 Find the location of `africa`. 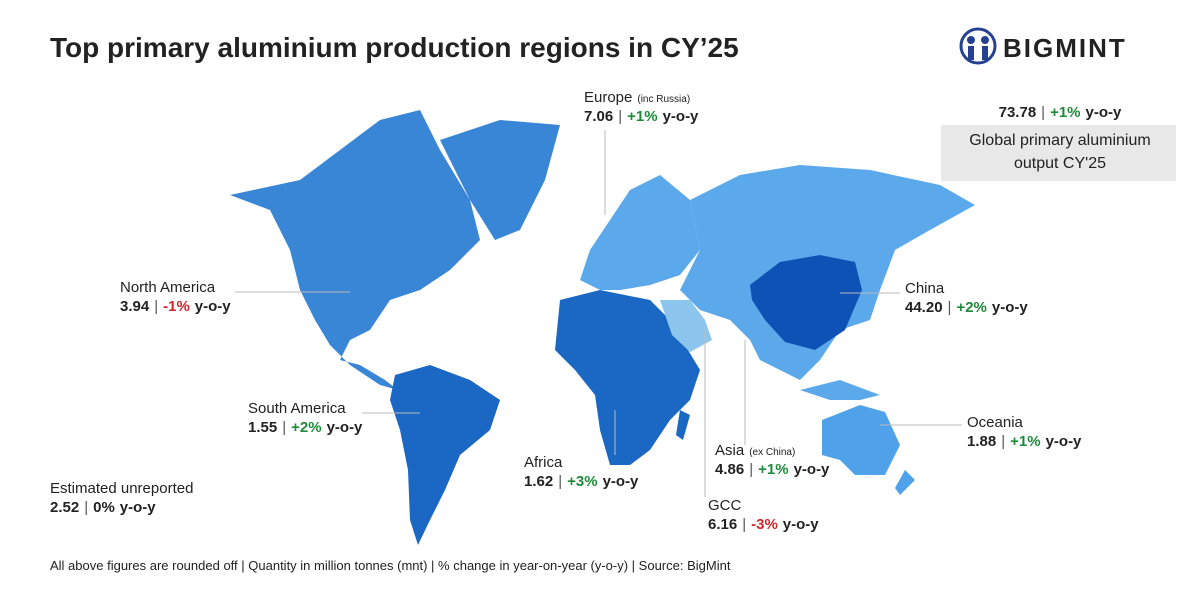

africa is located at coordinates (627, 377).